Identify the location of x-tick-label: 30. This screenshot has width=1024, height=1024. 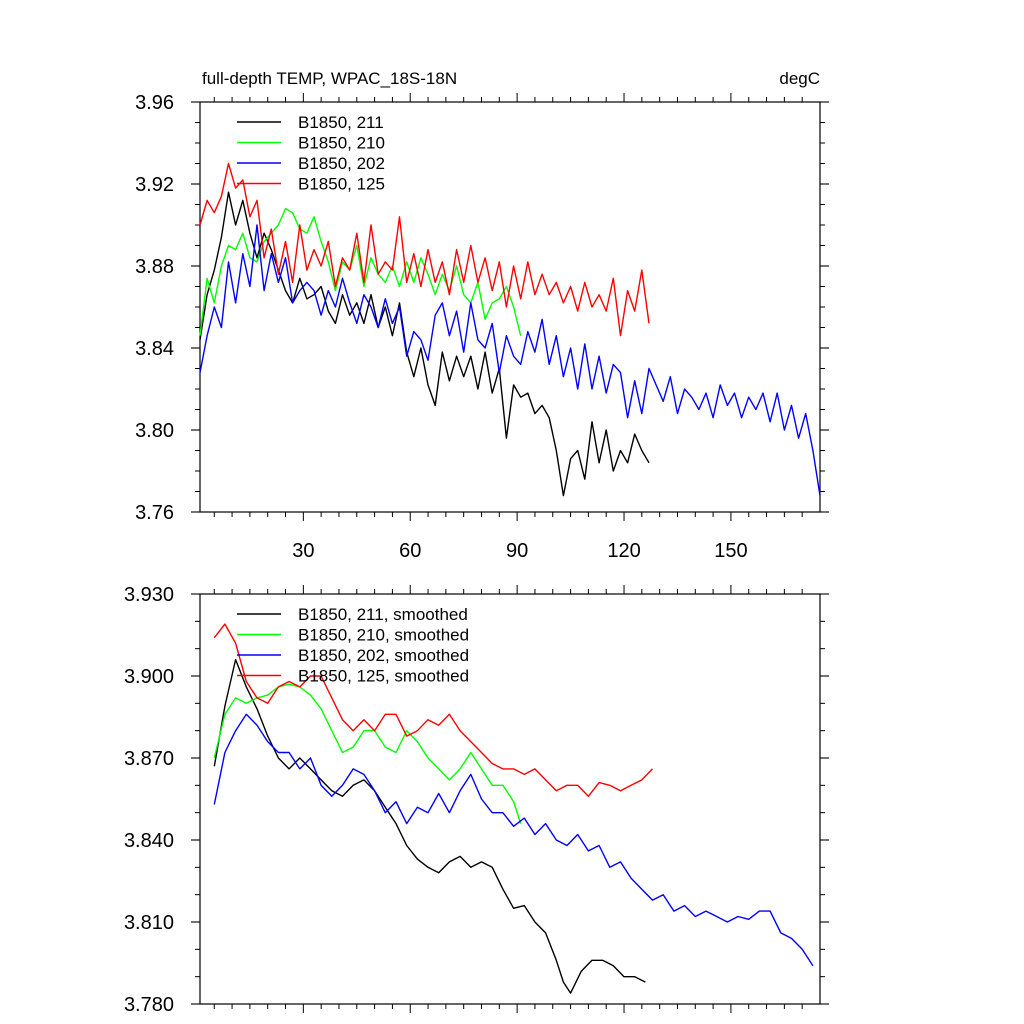
(303, 551).